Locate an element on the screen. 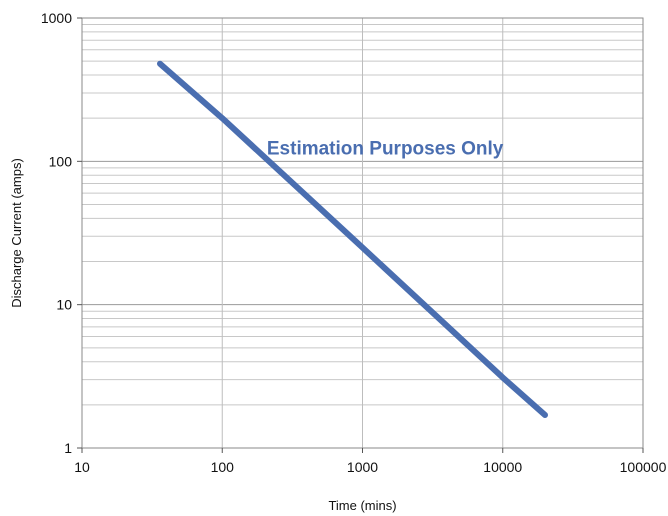 The height and width of the screenshot is (516, 668). y-tick-label: 10 is located at coordinates (64, 305).